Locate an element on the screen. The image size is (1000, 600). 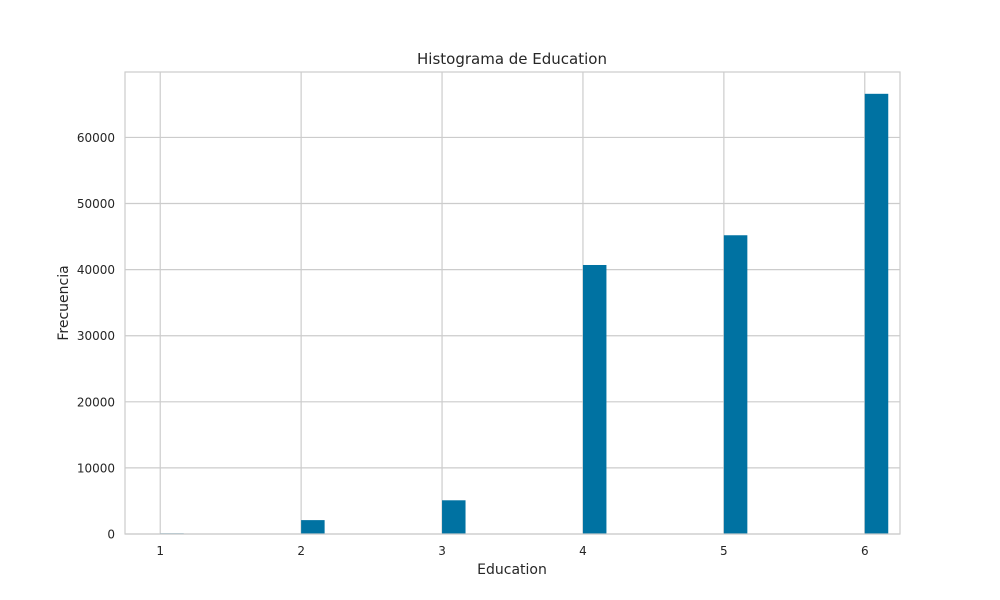
y-tick-label: 50000 is located at coordinates (96, 204).